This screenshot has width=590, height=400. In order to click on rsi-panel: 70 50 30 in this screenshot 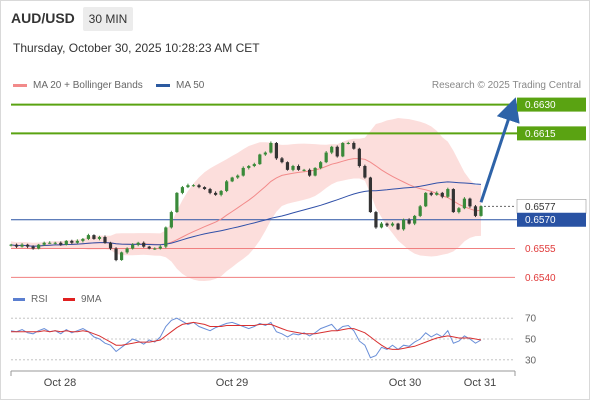, I will do `click(273, 340)`.